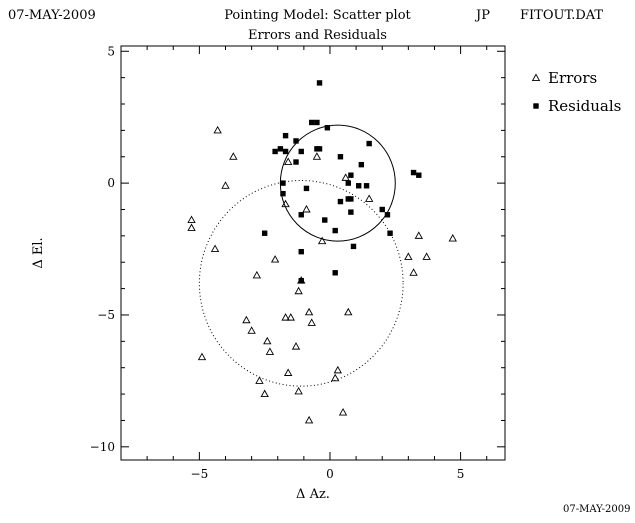  What do you see at coordinates (461, 474) in the screenshot?
I see `x-tick-label: 5` at bounding box center [461, 474].